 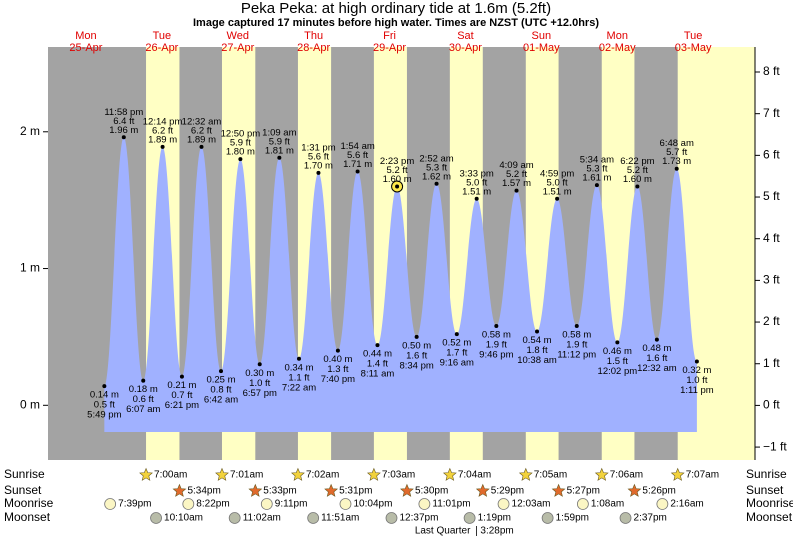 I want to click on day-date: 28-Apr, so click(x=313, y=48).